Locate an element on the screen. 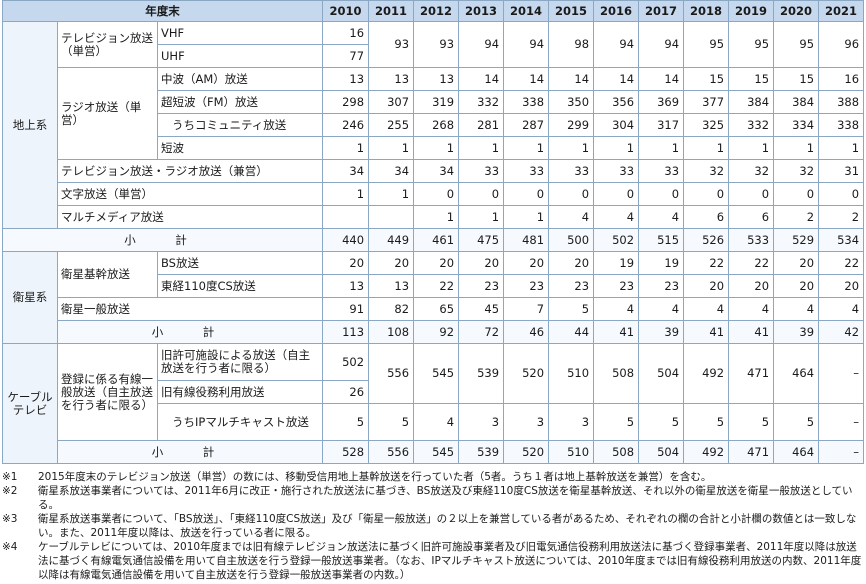  cable-subtotal-2021: – is located at coordinates (841, 452).